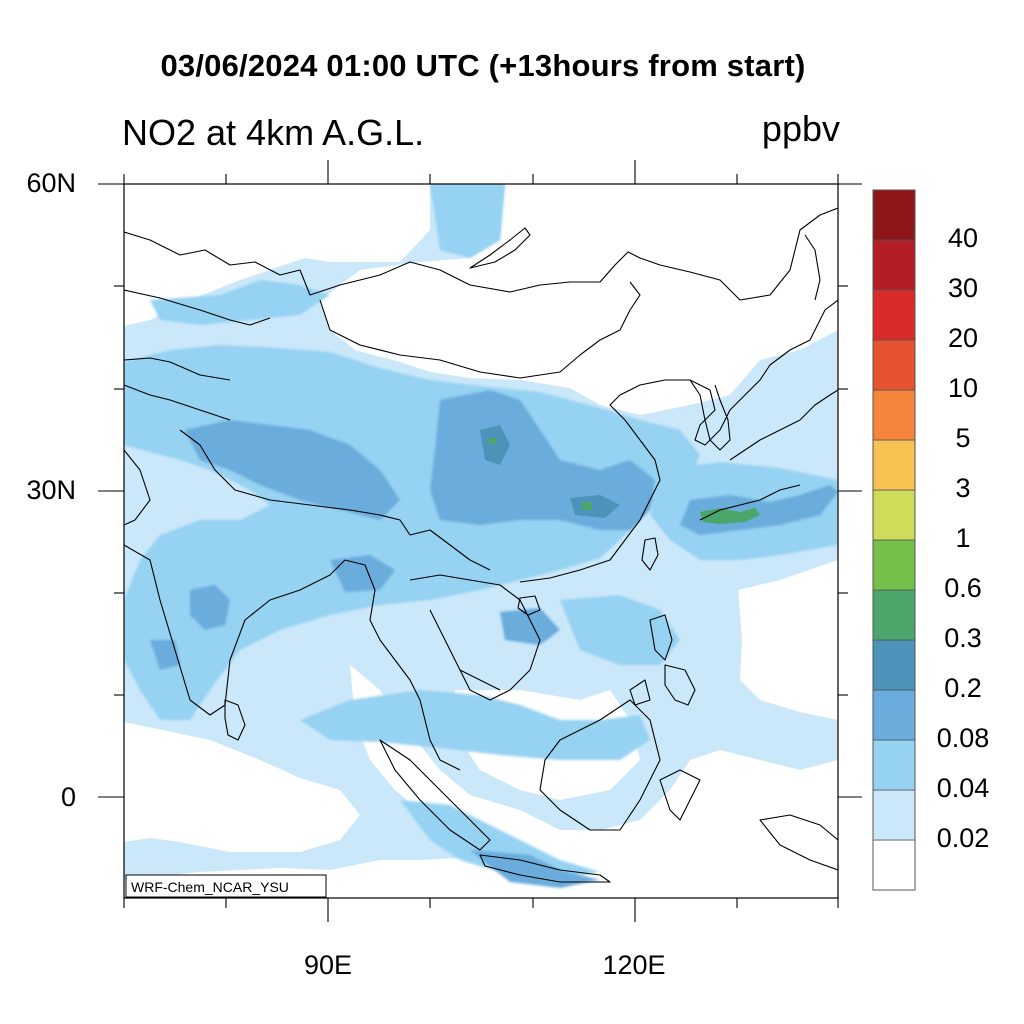 The height and width of the screenshot is (1024, 1024). Describe the element at coordinates (963, 238) in the screenshot. I see `colorbar-level-label: 40` at that location.